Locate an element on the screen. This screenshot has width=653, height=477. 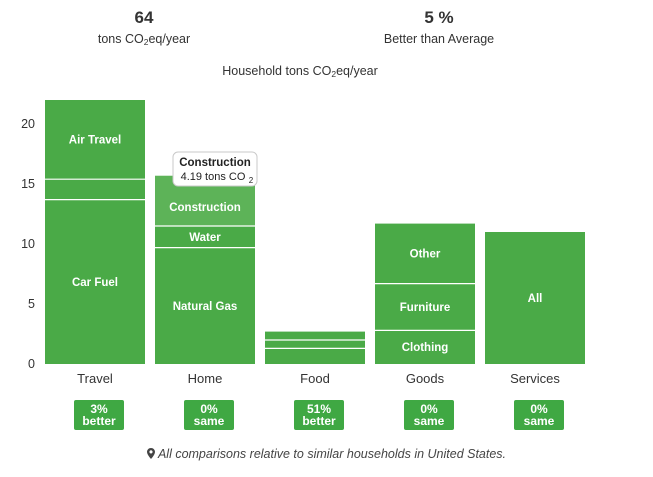
category-label: Goods is located at coordinates (425, 378).